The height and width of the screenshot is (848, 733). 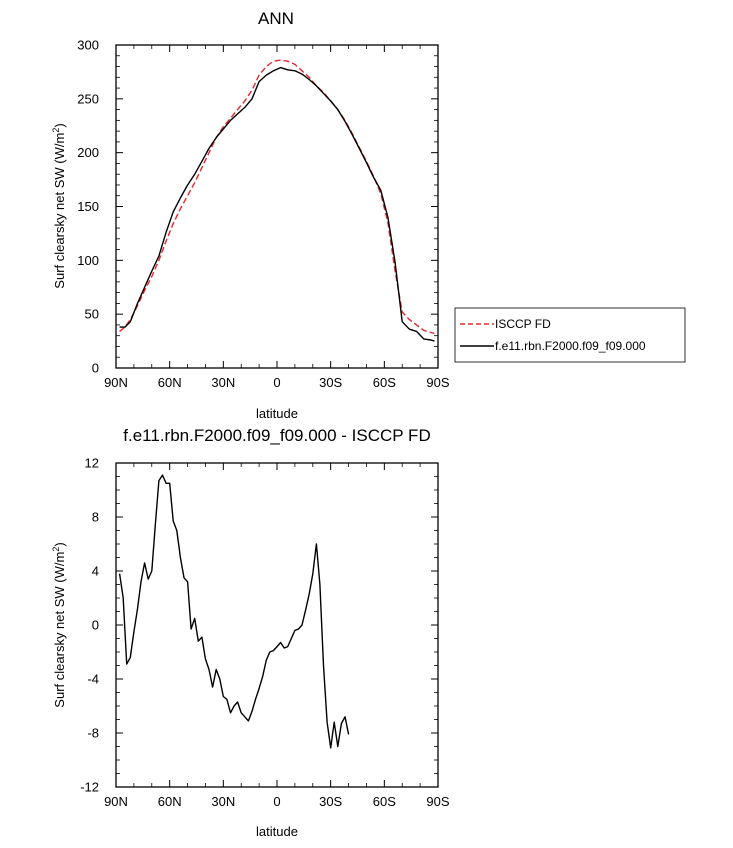 What do you see at coordinates (437, 382) in the screenshot?
I see `top-x-tick-label: 90S` at bounding box center [437, 382].